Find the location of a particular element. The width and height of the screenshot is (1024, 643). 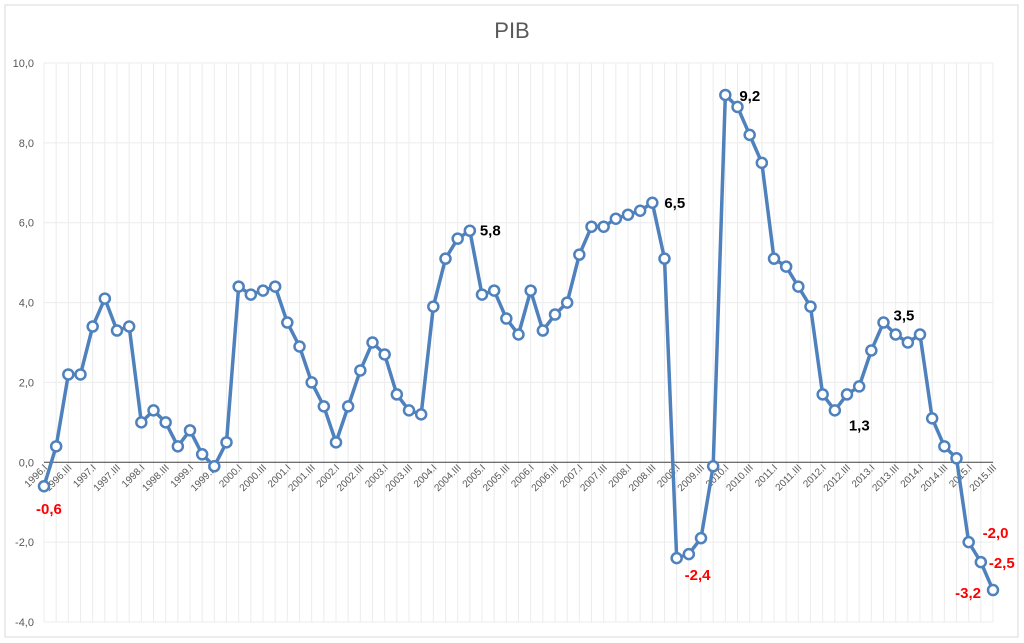

y-axis-ticks: -4,0 -2,0 0,0 2,0 4,0 6,0 8,0 10,0 is located at coordinates (23, 343).